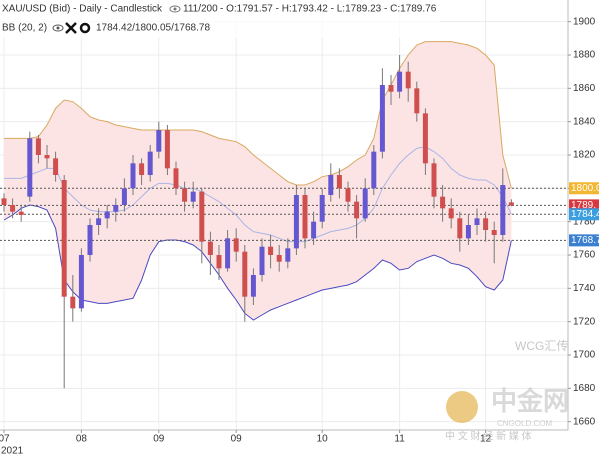 This screenshot has width=599, height=456. Describe the element at coordinates (584, 88) in the screenshot. I see `y-tick-label: 1860` at that location.